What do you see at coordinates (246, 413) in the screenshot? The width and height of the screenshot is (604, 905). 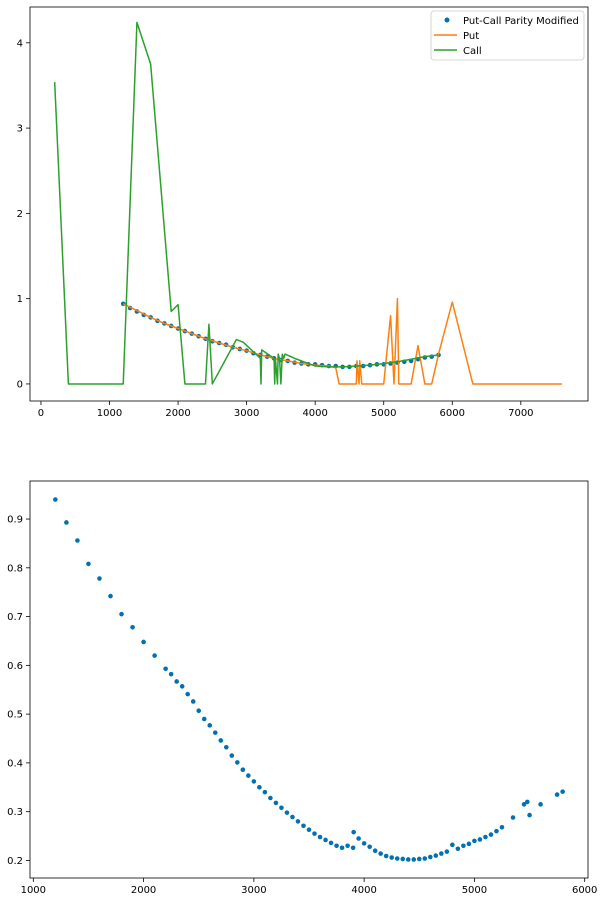 I see `top-chart-x-tick-label: 3000` at bounding box center [246, 413].